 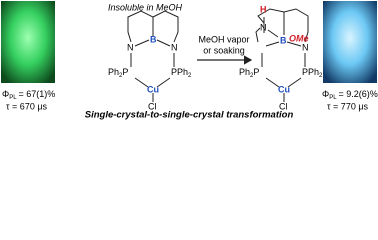 What do you see at coordinates (27, 106) in the screenshot?
I see `lifetime: τ = 670 μs` at bounding box center [27, 106].